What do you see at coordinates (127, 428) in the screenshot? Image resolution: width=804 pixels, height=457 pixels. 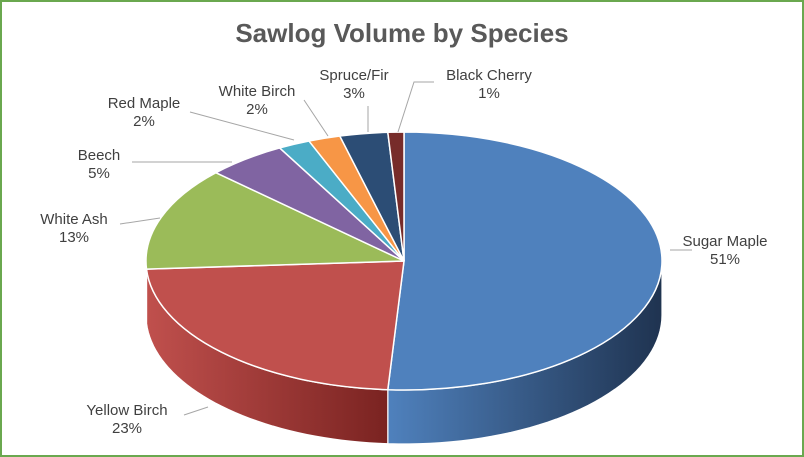 I see `label-pct-yellow-birch: 23%` at bounding box center [127, 428].